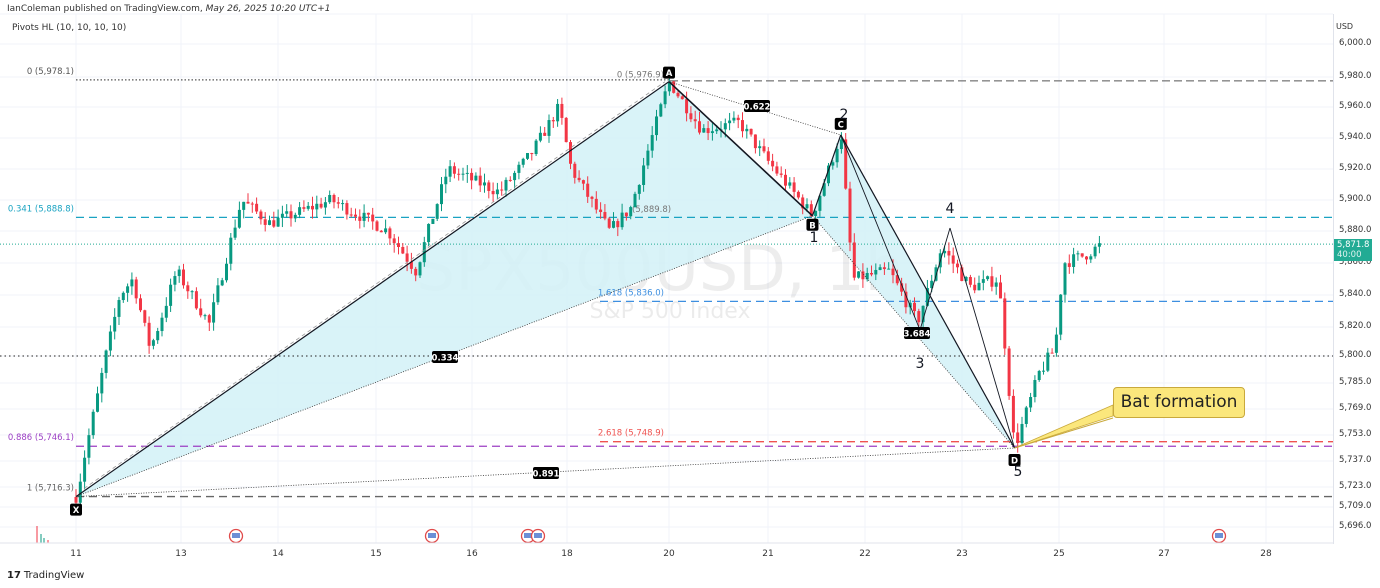 The image size is (1380, 588). What do you see at coordinates (545, 472) in the screenshot?
I see `xd-ratio-line` at bounding box center [545, 472].